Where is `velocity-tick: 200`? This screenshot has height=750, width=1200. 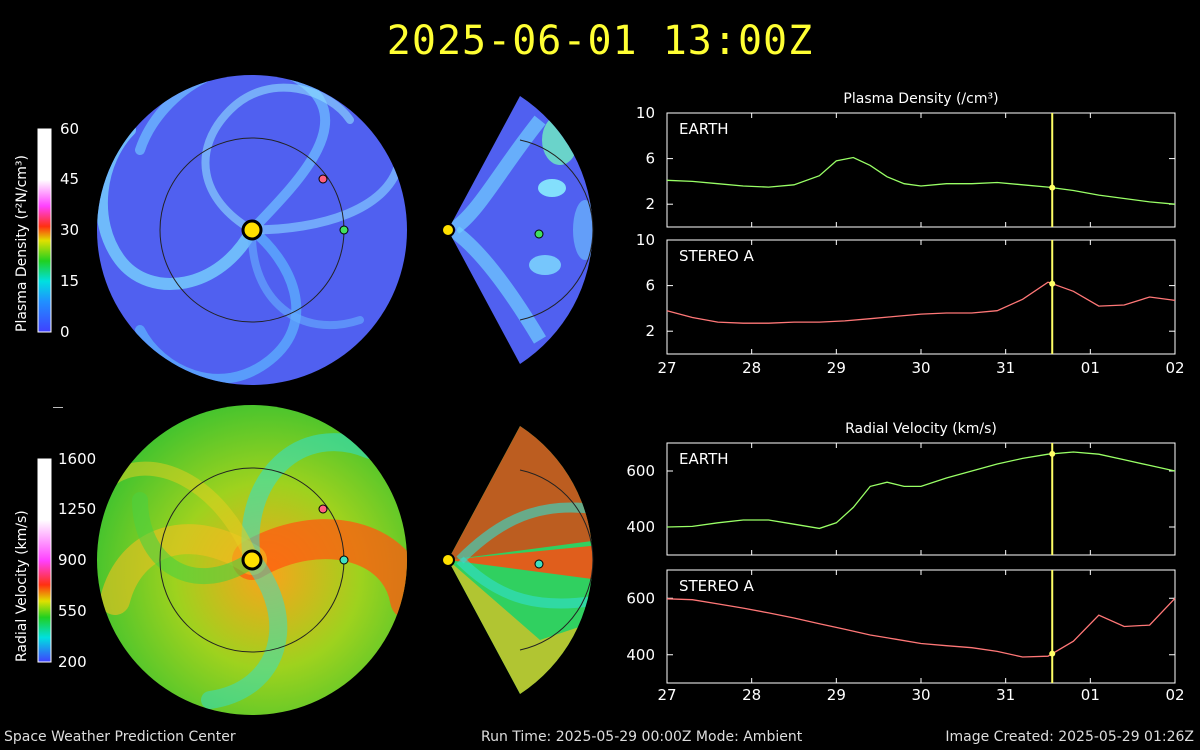
velocity-tick: 200 is located at coordinates (72, 662).